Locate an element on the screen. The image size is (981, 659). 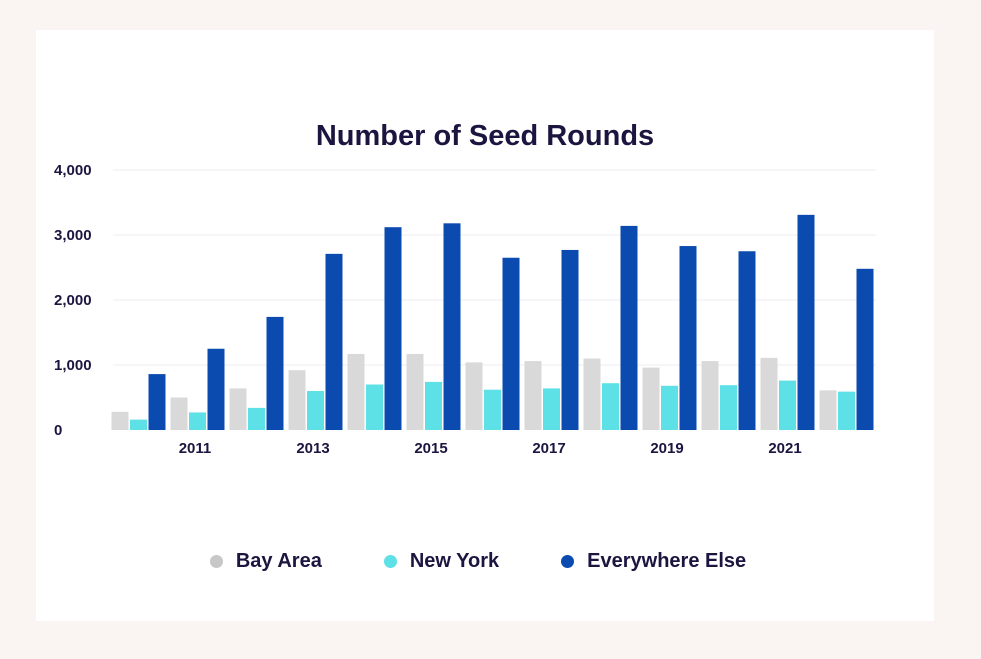
x-tick-label: 2017 is located at coordinates (548, 448).